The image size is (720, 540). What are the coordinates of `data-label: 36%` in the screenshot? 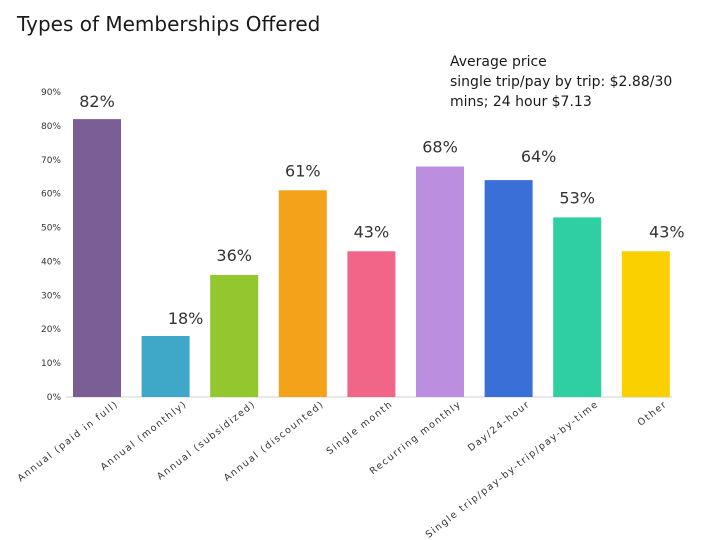 It's located at (234, 255).